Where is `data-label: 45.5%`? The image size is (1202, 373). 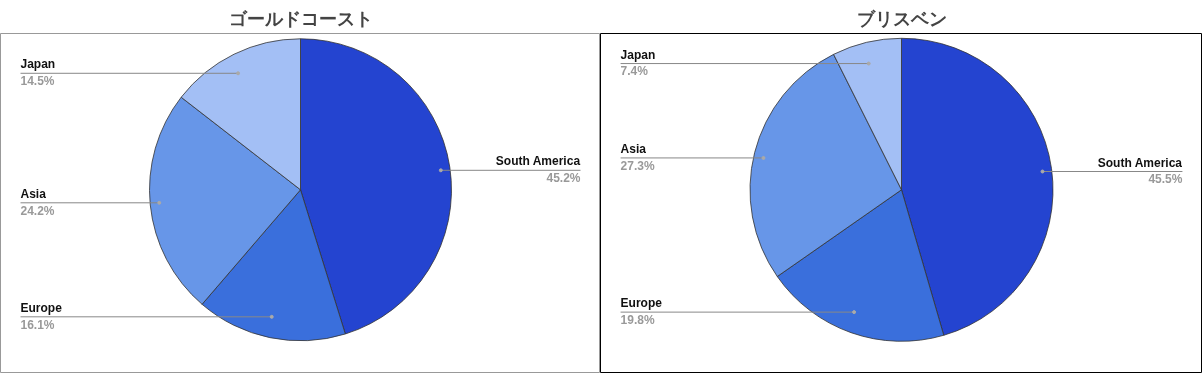 data-label: 45.5% is located at coordinates (1165, 179).